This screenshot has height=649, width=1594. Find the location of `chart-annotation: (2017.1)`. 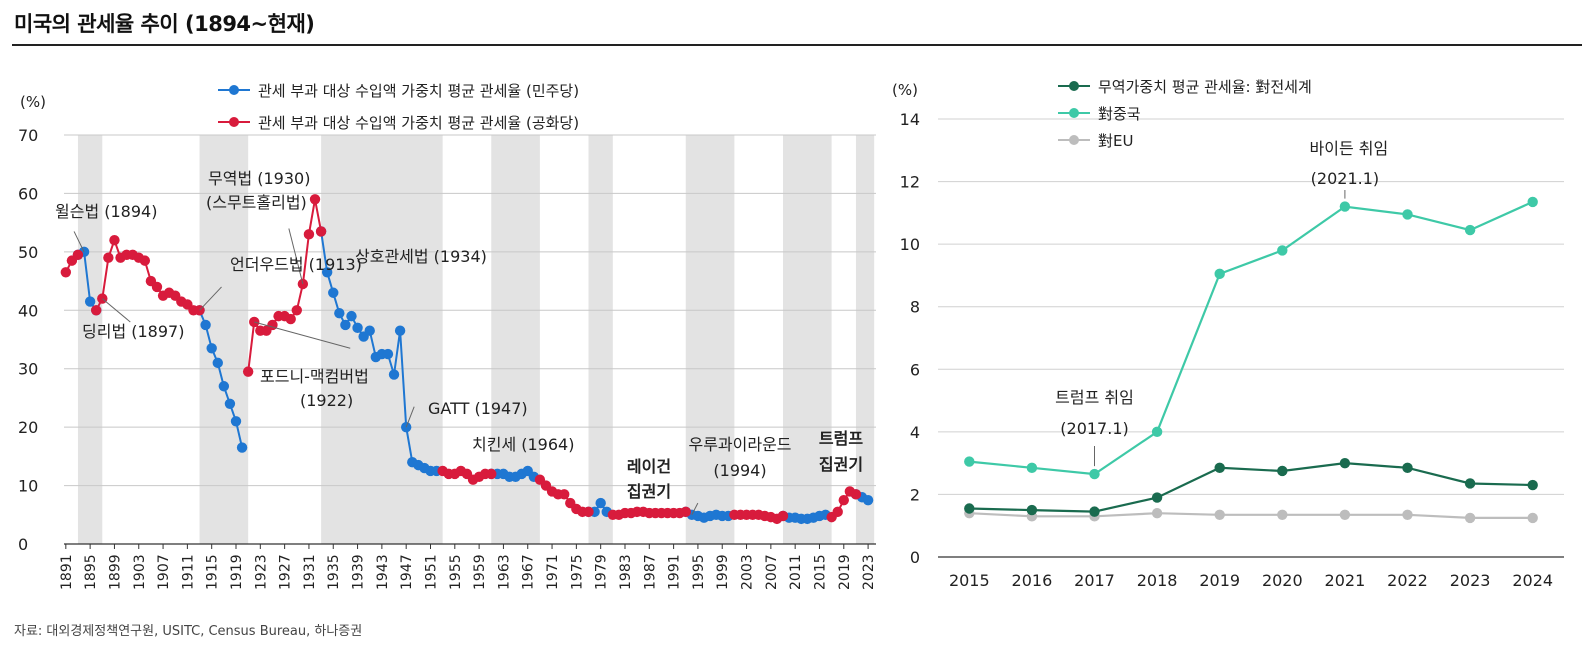

chart-annotation: (2017.1) is located at coordinates (1094, 428).